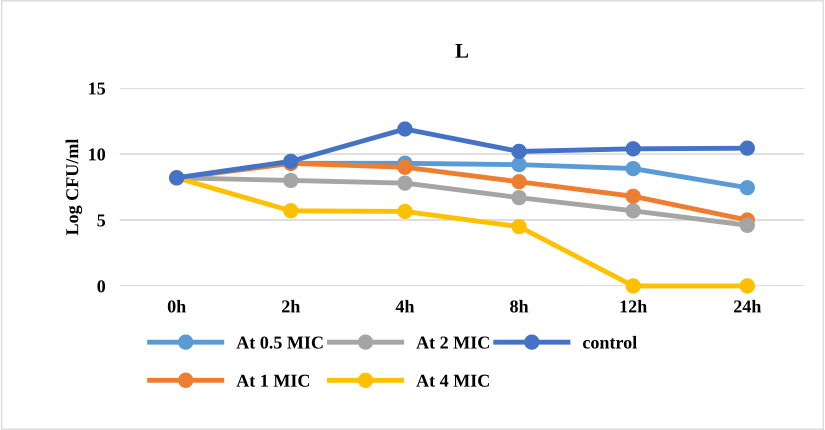  What do you see at coordinates (97, 88) in the screenshot?
I see `y-tick-label: 15` at bounding box center [97, 88].